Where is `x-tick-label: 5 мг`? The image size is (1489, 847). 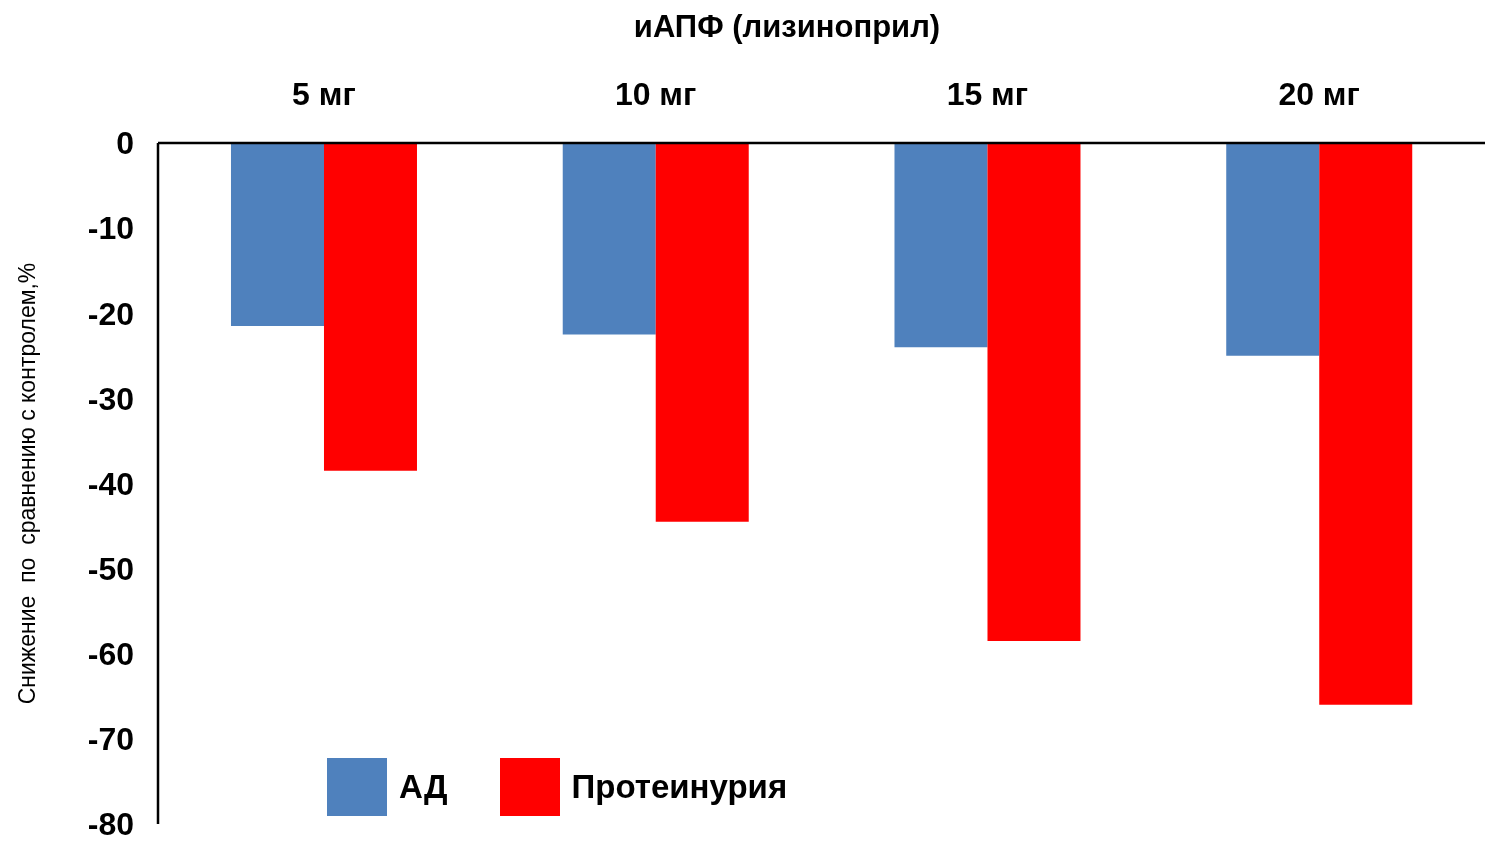
x-tick-label: 5 мг is located at coordinates (324, 94).